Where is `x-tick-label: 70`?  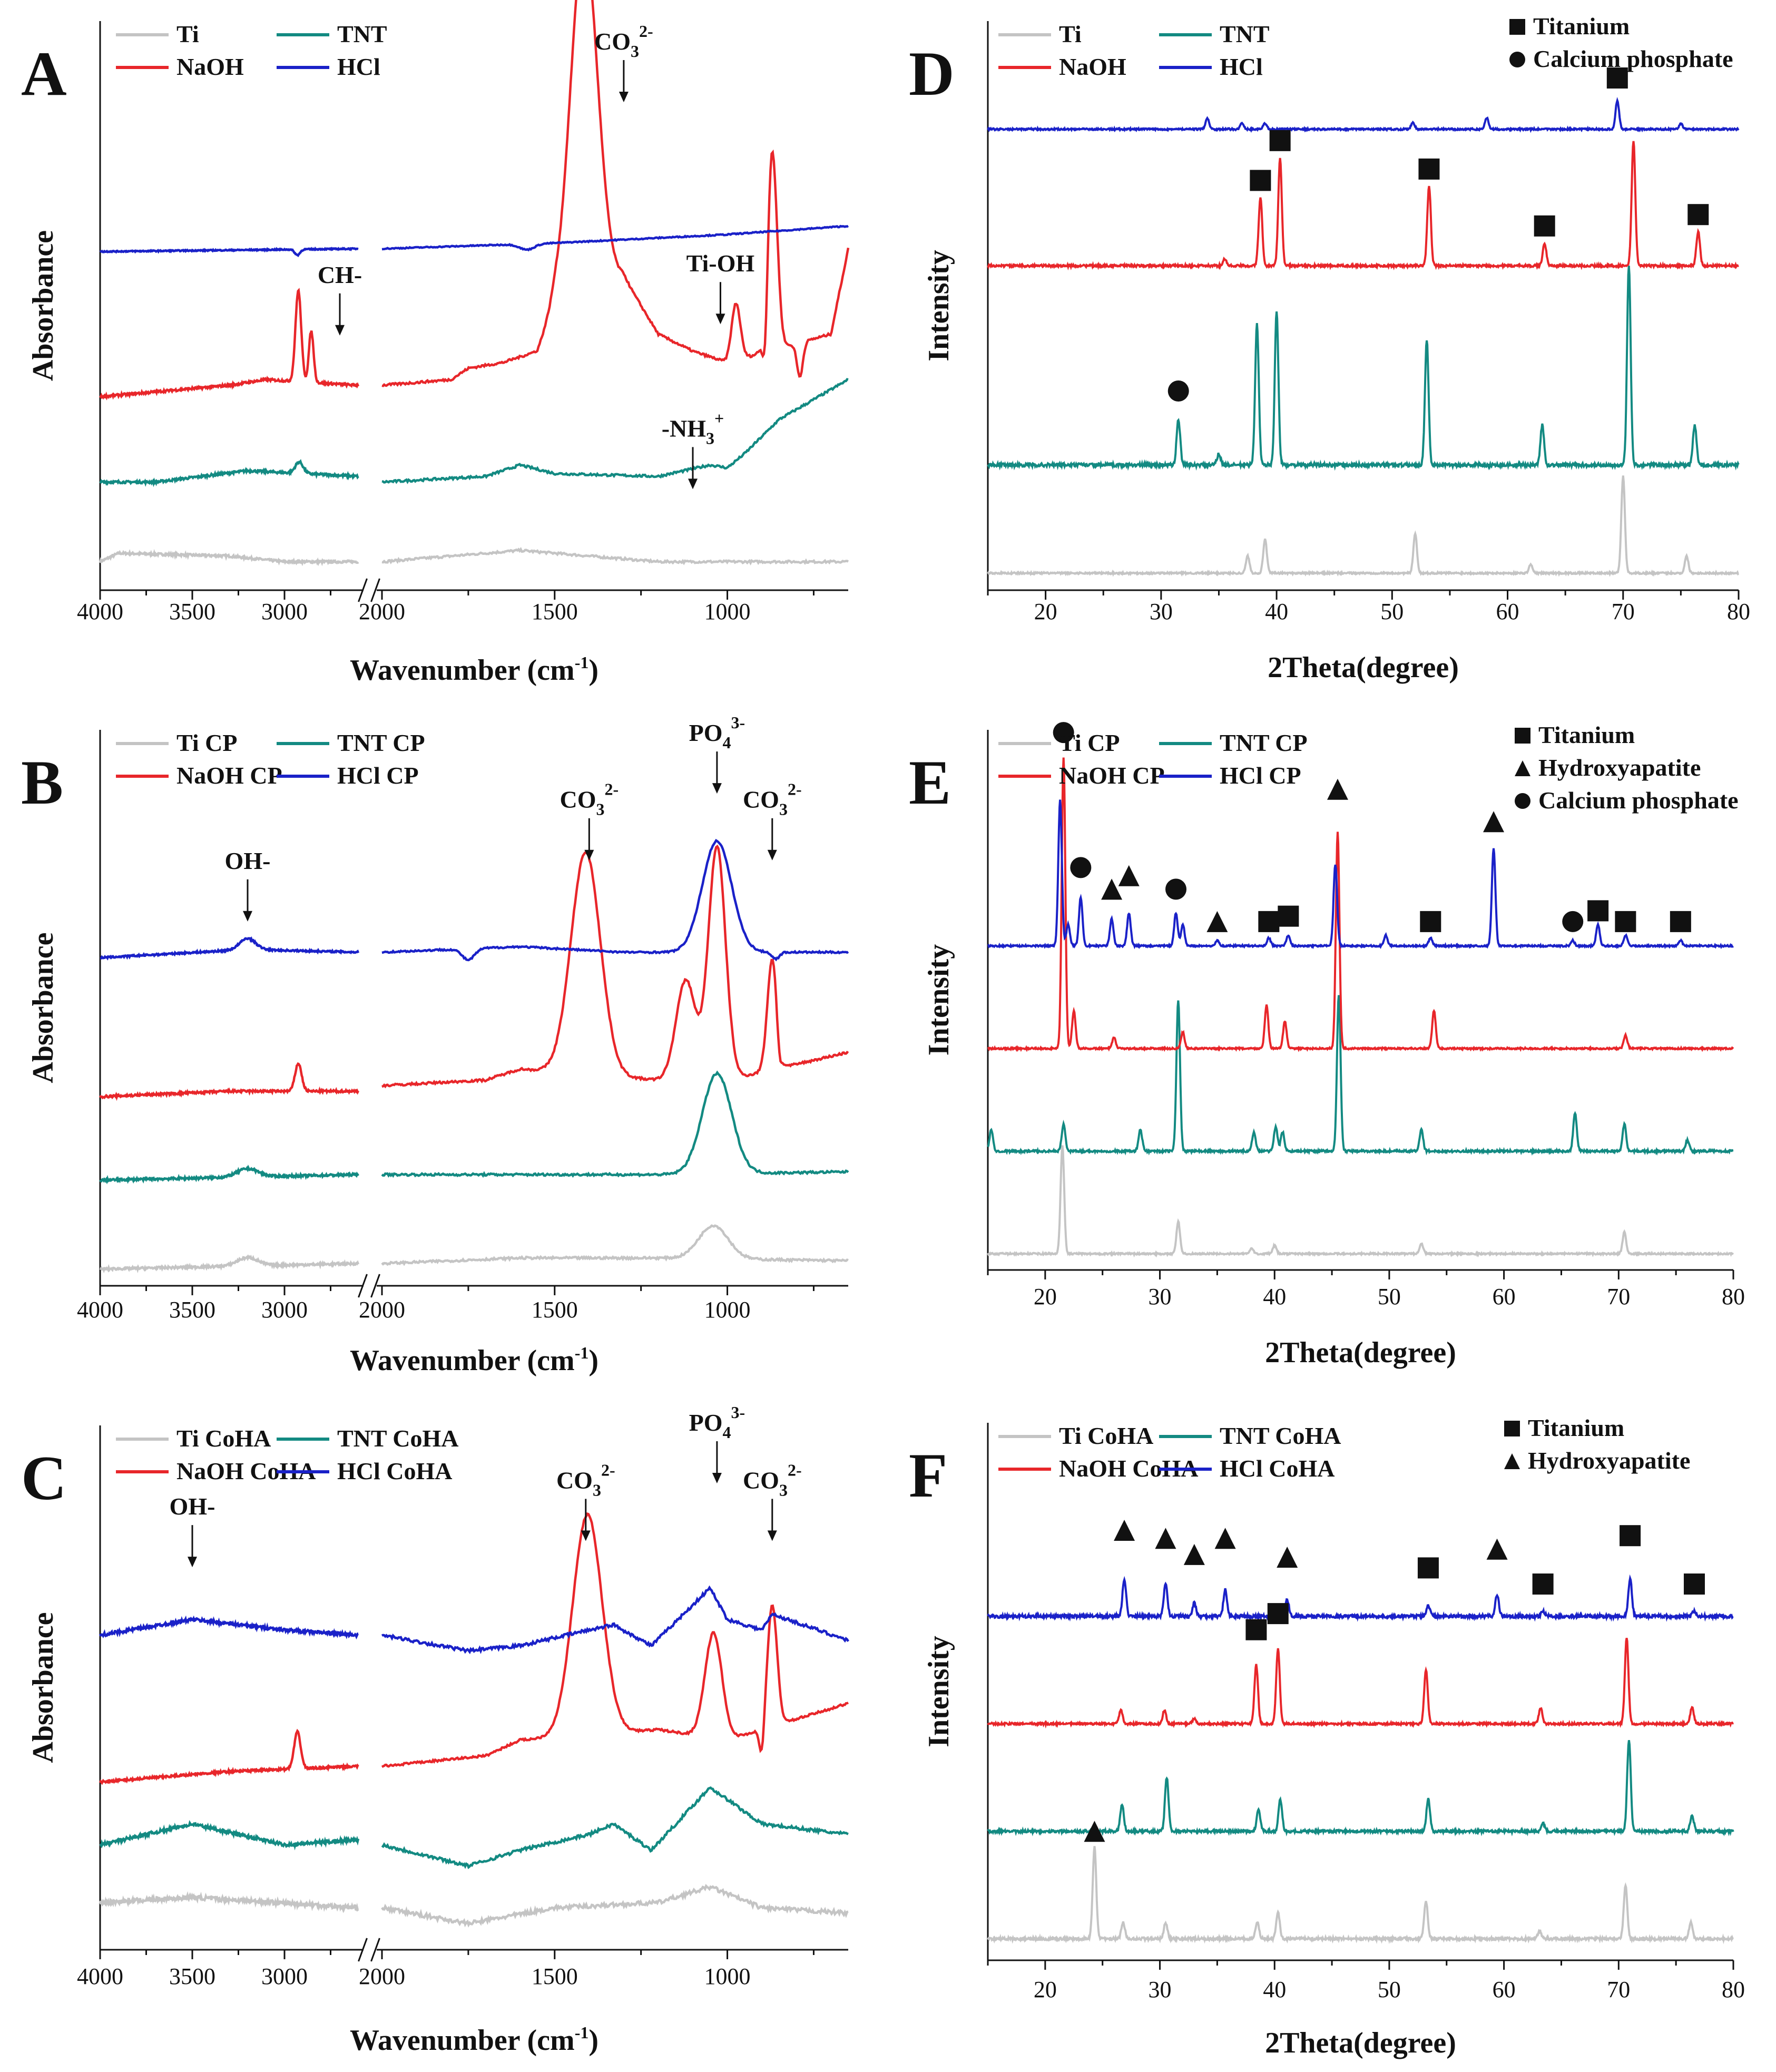
x-tick-label: 70 is located at coordinates (1619, 1296).